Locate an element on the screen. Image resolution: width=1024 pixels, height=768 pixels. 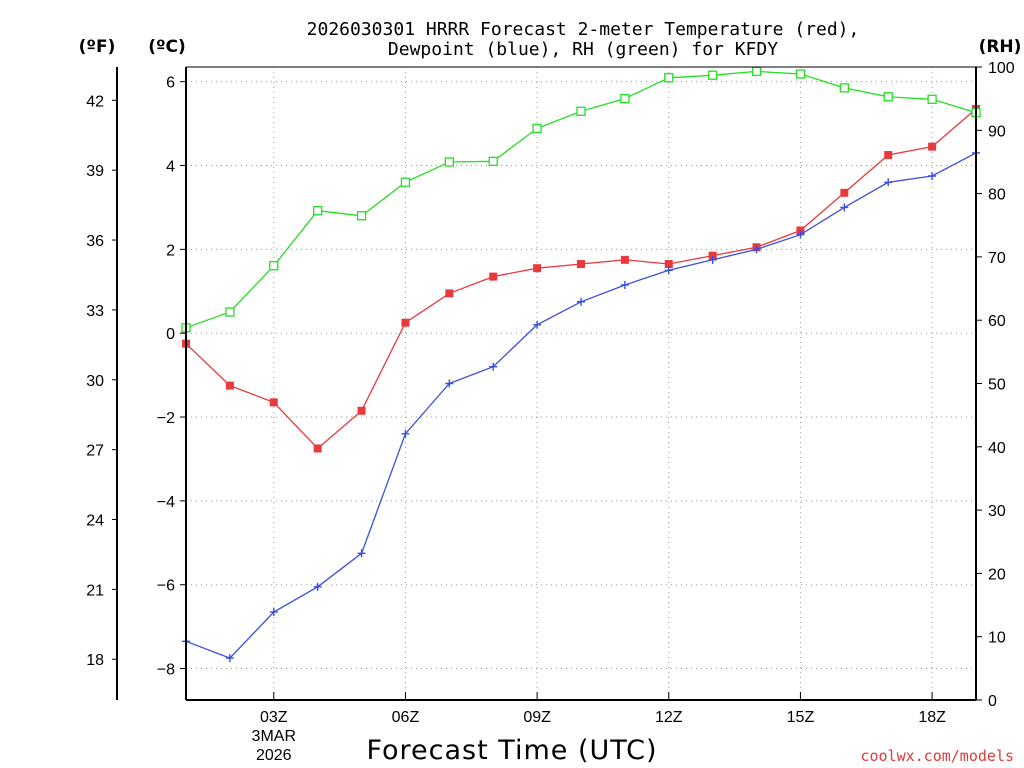
rh-tick-label: 30 is located at coordinates (997, 511).